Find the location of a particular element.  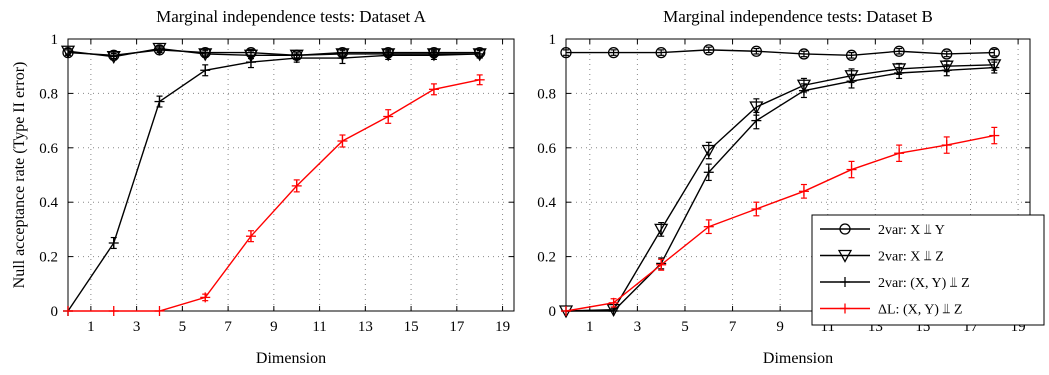

chart-title: Marginal independence tests: Dataset A is located at coordinates (291, 16).